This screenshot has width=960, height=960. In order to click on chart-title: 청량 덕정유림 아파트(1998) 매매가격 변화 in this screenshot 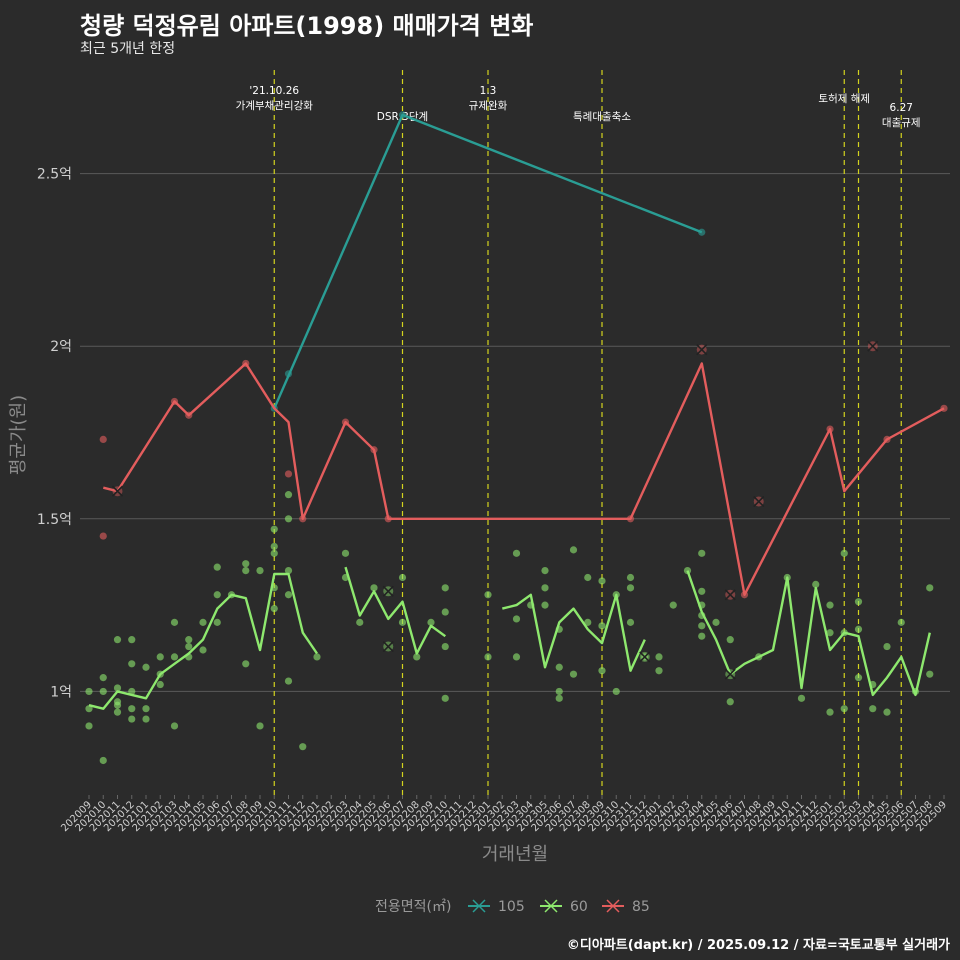, I will do `click(307, 26)`.